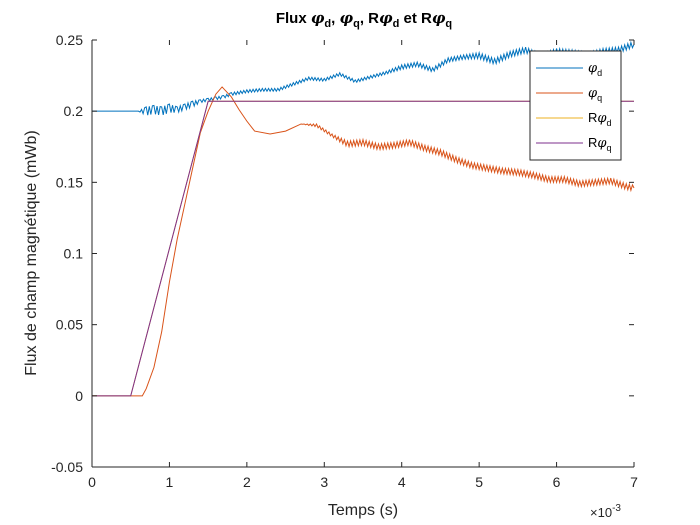  I want to click on x-tick-label: 3, so click(324, 482).